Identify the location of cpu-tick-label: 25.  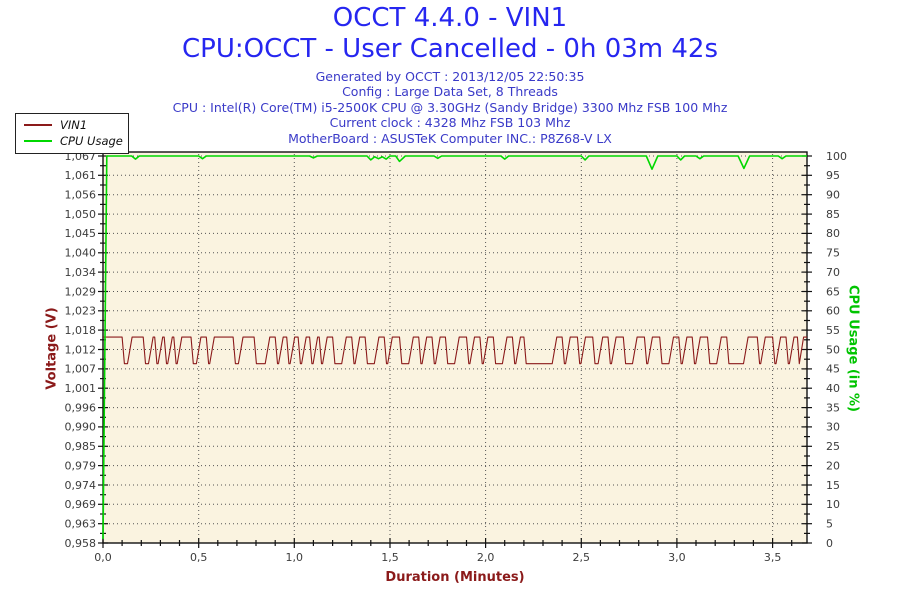
(833, 446).